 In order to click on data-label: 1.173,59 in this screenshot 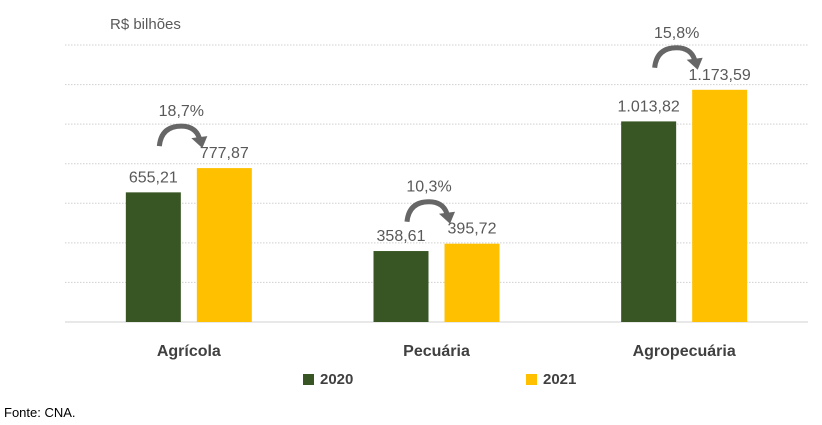, I will do `click(720, 75)`.